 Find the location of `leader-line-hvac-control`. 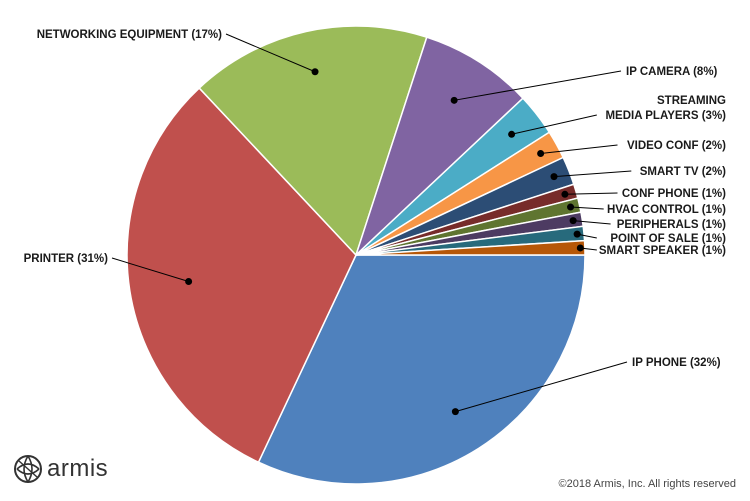

leader-line-hvac-control is located at coordinates (587, 208).